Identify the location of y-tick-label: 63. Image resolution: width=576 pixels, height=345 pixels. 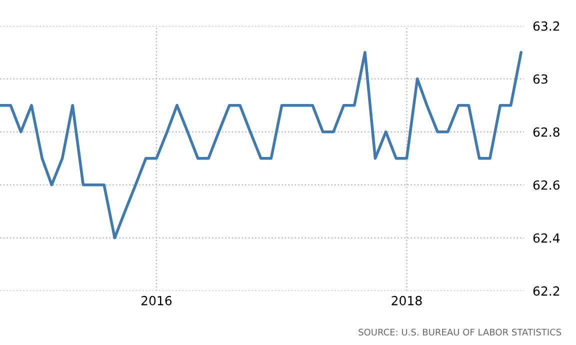
(540, 79).